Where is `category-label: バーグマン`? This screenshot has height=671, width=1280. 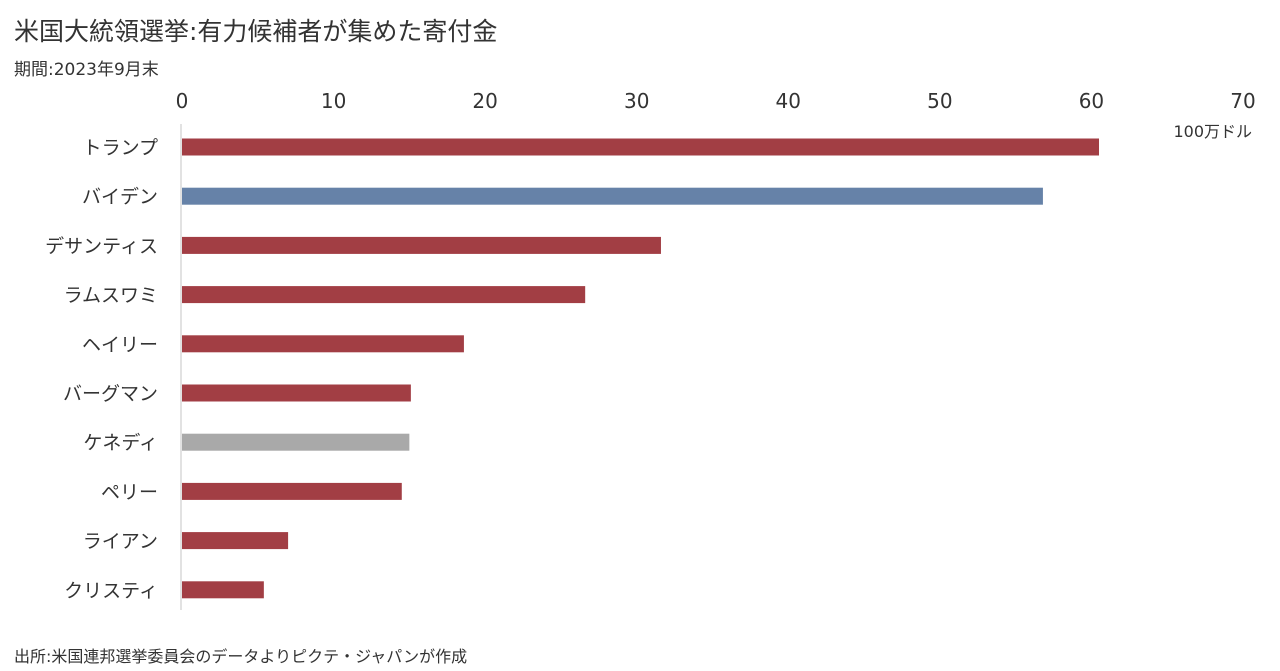 category-label: バーグマン is located at coordinates (110, 394).